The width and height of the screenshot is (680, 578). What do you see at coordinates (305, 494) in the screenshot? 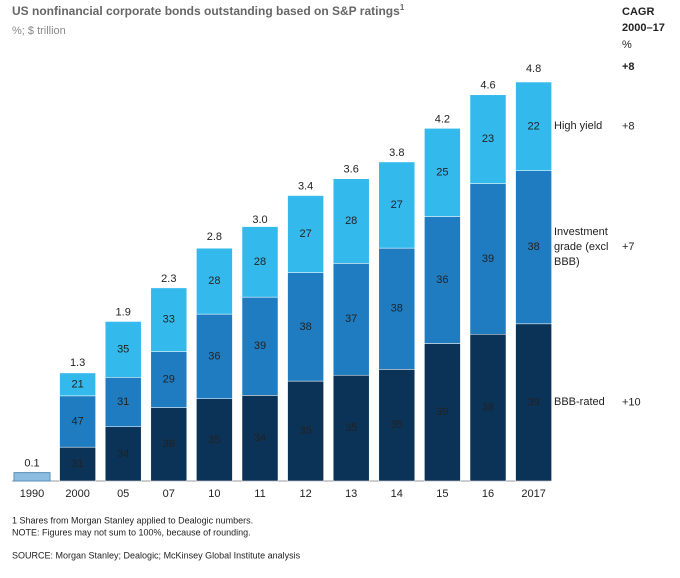
I see `x-tick-label: 12` at bounding box center [305, 494].